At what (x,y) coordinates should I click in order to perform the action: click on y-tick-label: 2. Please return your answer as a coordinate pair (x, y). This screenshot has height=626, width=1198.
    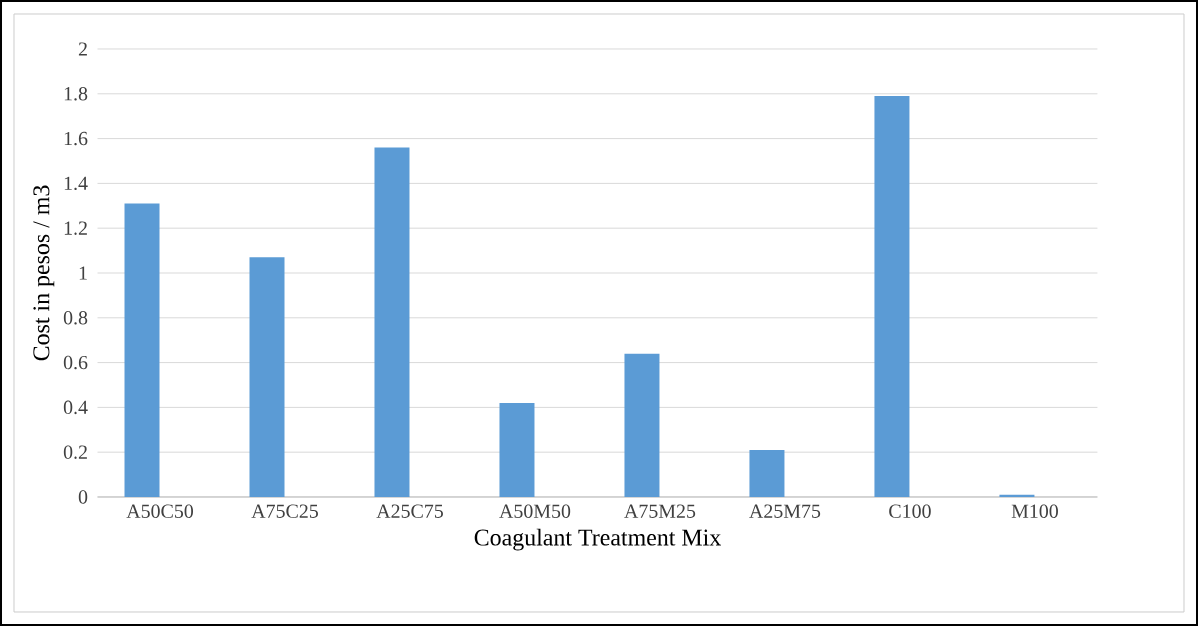
    Looking at the image, I should click on (82, 49).